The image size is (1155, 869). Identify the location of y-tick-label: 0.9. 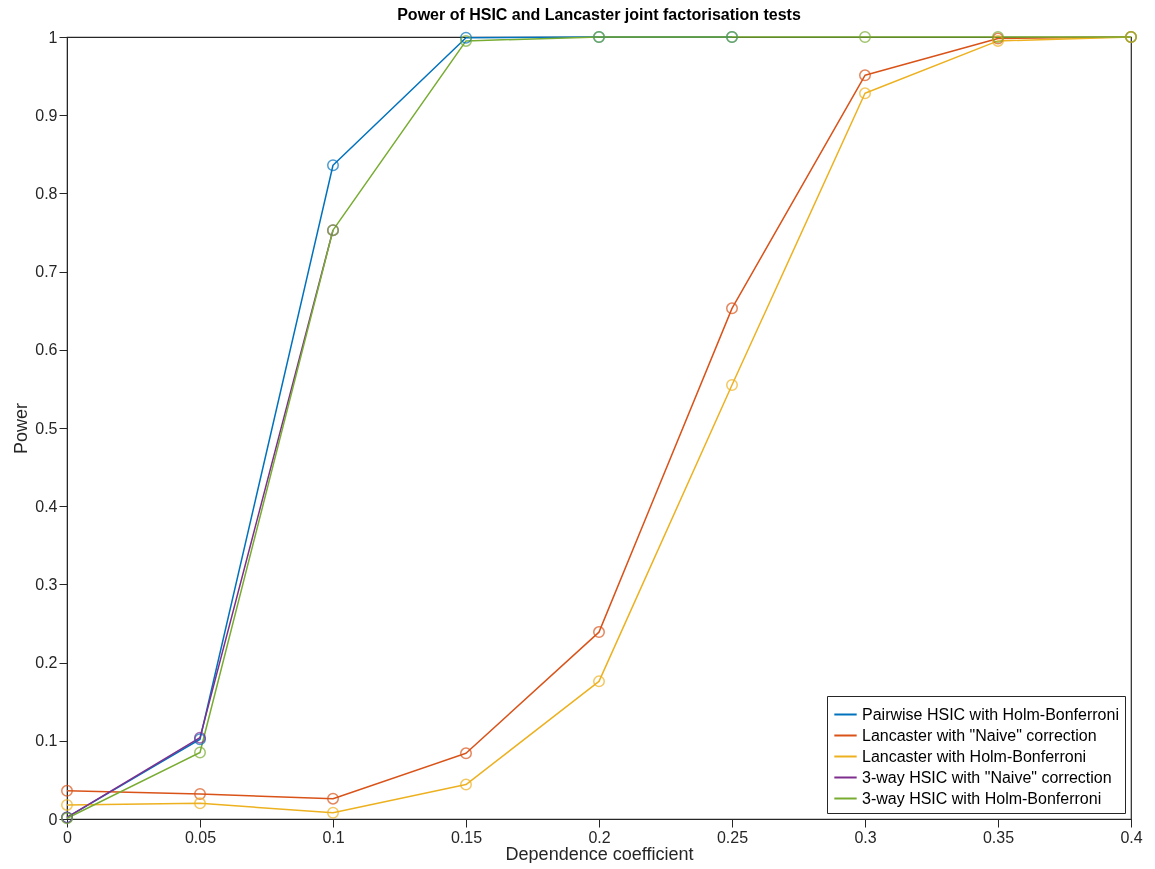
(46, 115).